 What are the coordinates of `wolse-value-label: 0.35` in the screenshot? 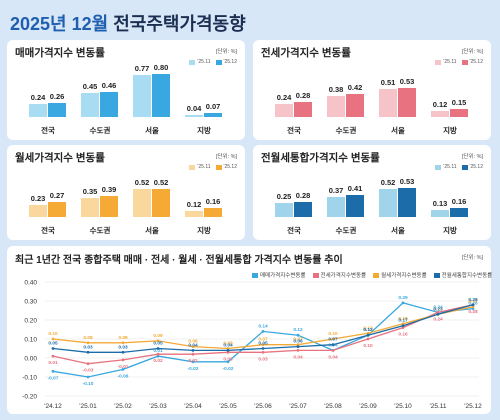 It's located at (90, 192).